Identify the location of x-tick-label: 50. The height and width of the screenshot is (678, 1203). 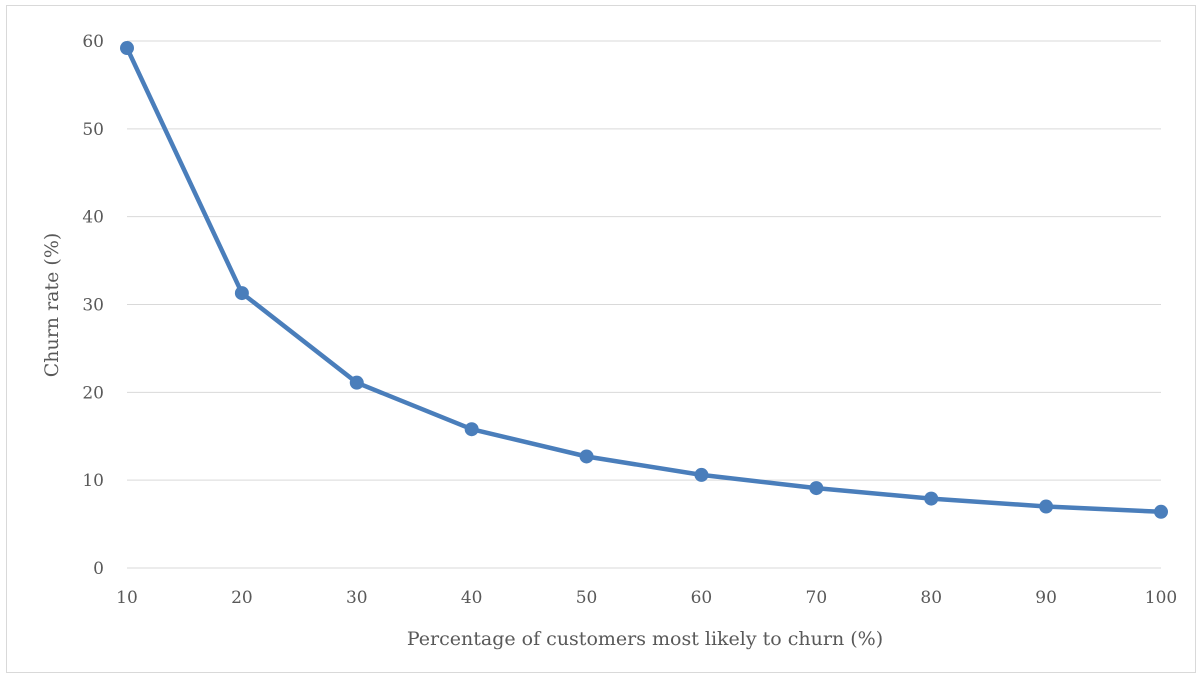
(587, 598).